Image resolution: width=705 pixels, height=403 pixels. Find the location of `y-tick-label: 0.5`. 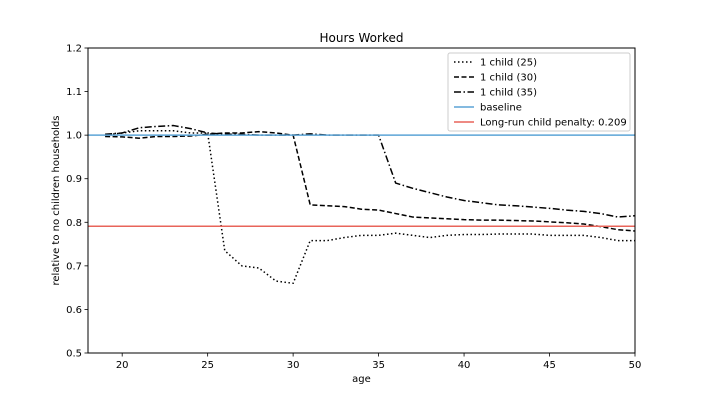

y-tick-label: 0.5 is located at coordinates (74, 354).